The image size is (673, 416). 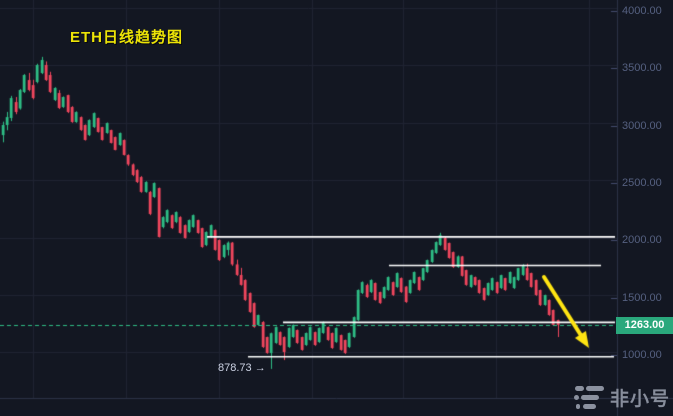 I want to click on feixiaohao-logo-icon, so click(x=589, y=397).